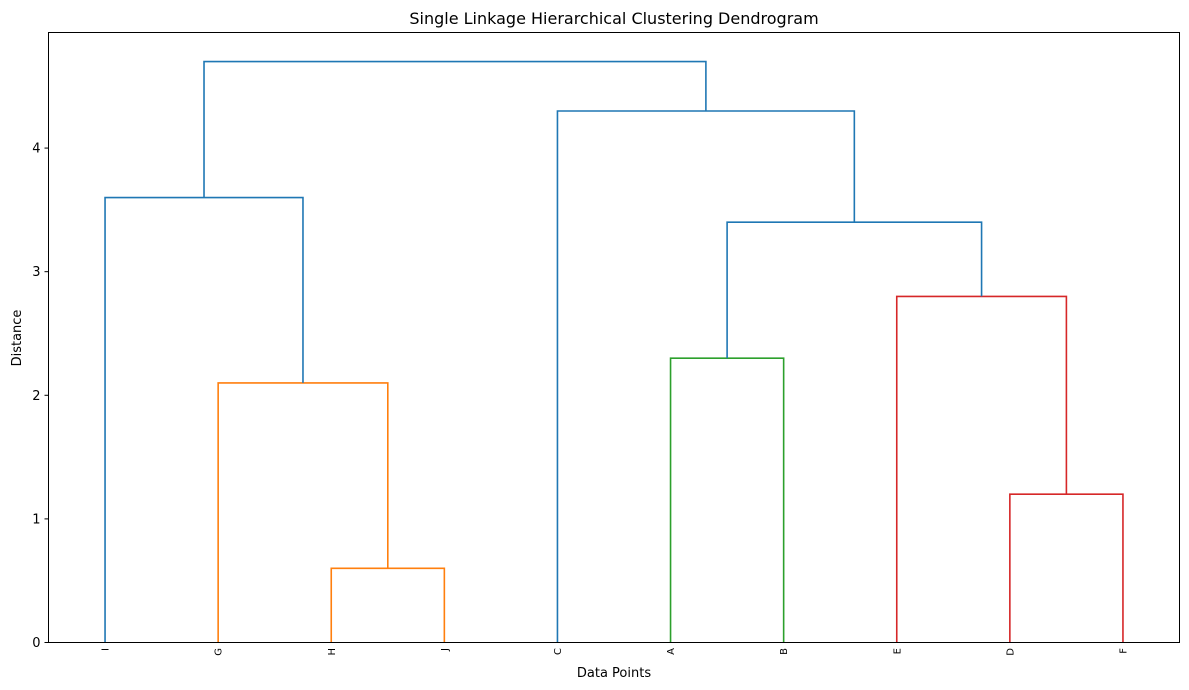 This screenshot has height=690, width=1189. Describe the element at coordinates (445, 650) in the screenshot. I see `leaf-label: J` at that location.